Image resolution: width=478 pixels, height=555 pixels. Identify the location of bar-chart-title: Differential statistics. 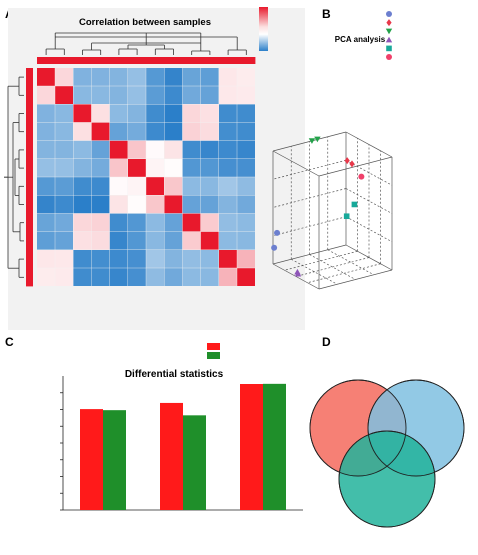
(174, 374).